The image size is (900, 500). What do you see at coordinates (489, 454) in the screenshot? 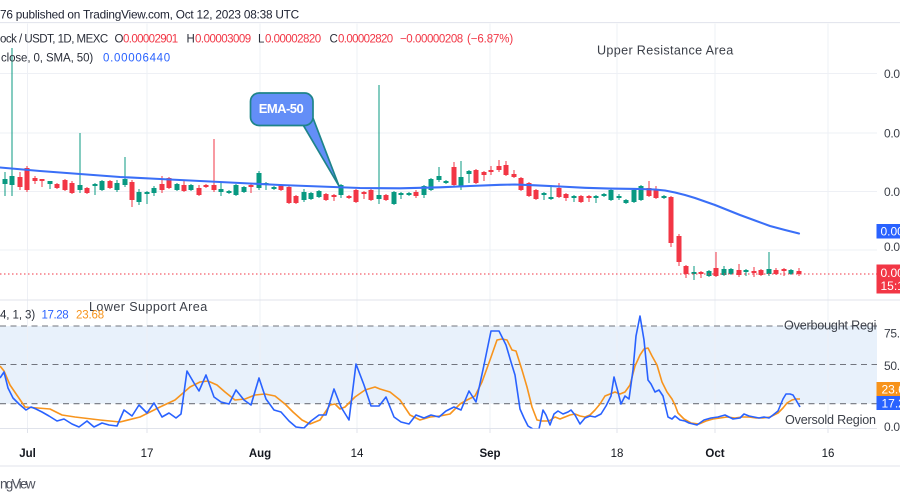
I see `svg-text: Sep` at bounding box center [489, 454].